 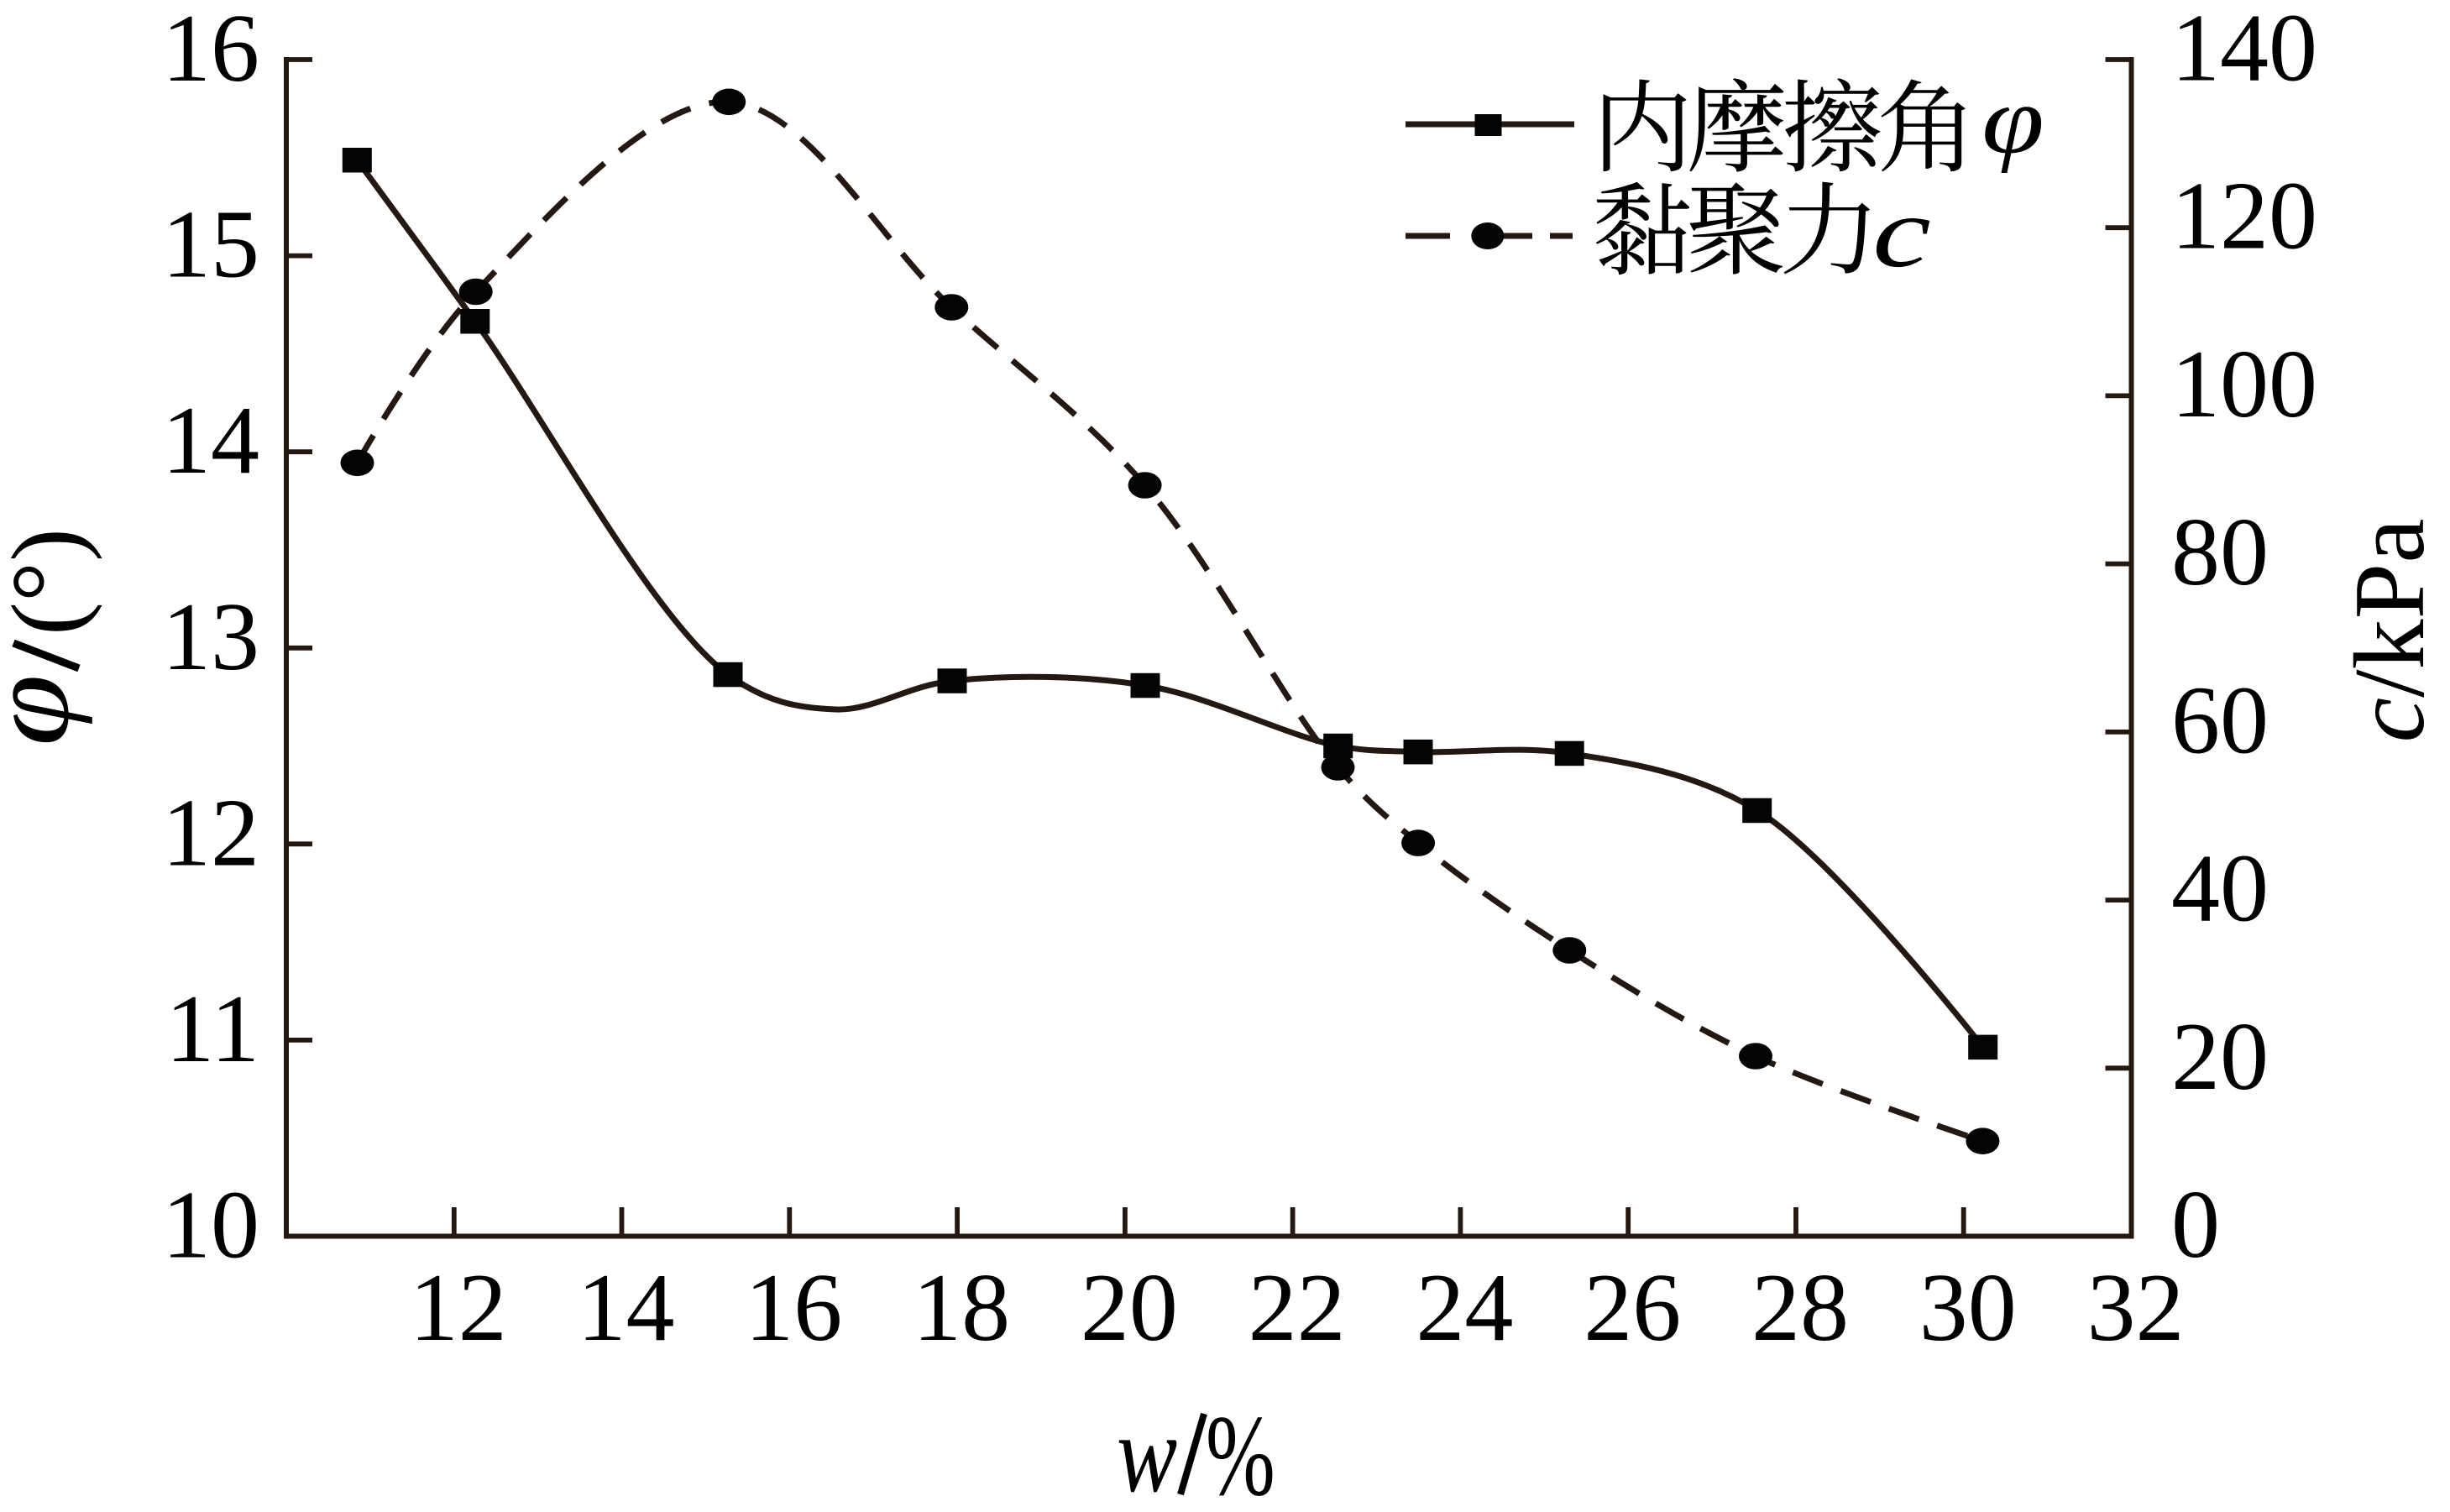 What do you see at coordinates (2195, 1225) in the screenshot?
I see `svg-text: 0` at bounding box center [2195, 1225].